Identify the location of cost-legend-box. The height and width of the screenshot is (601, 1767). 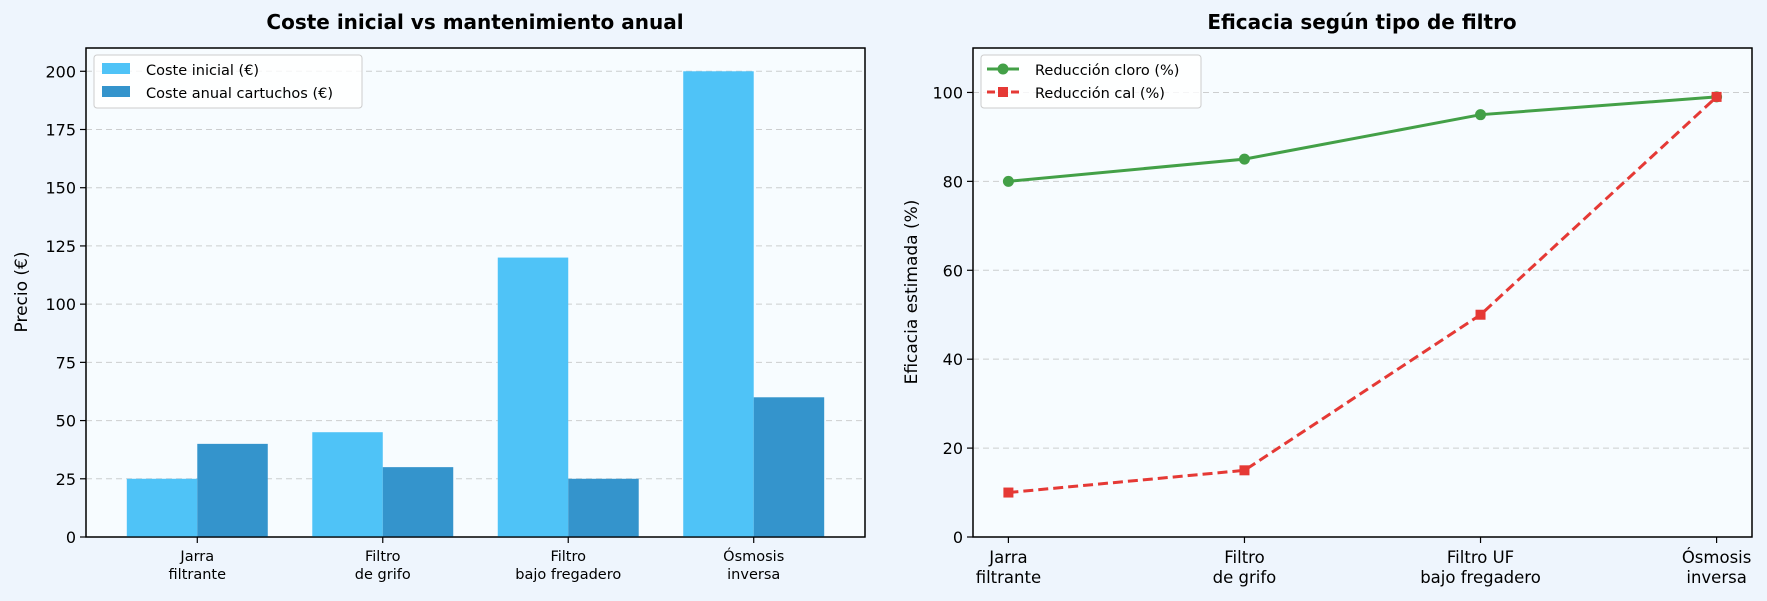
(228, 81).